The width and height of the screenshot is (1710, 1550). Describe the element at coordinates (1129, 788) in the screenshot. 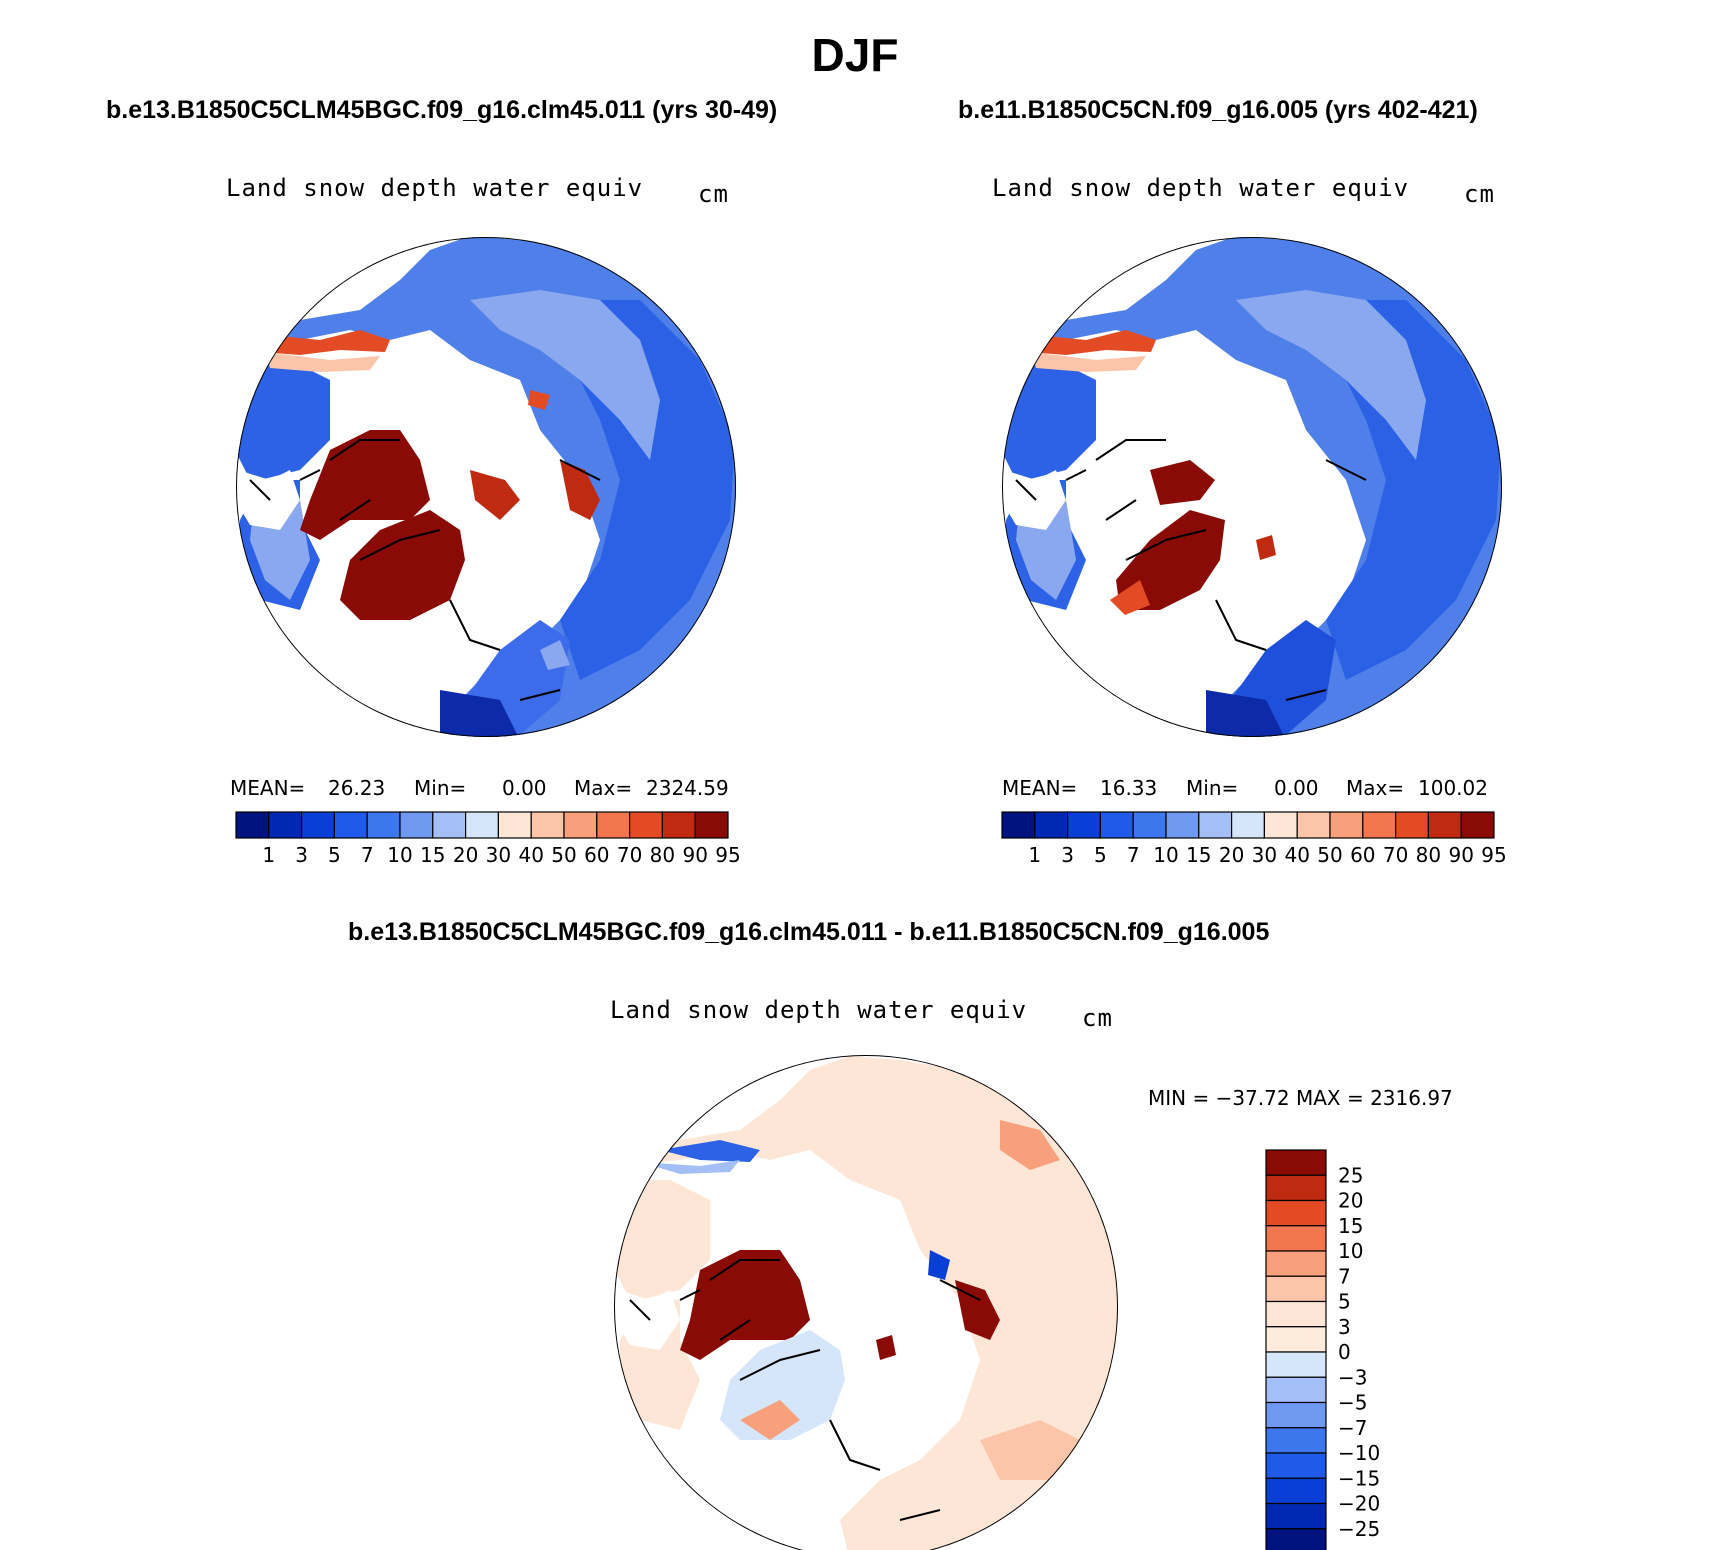

I see `right-mean-value: 16.33` at that location.